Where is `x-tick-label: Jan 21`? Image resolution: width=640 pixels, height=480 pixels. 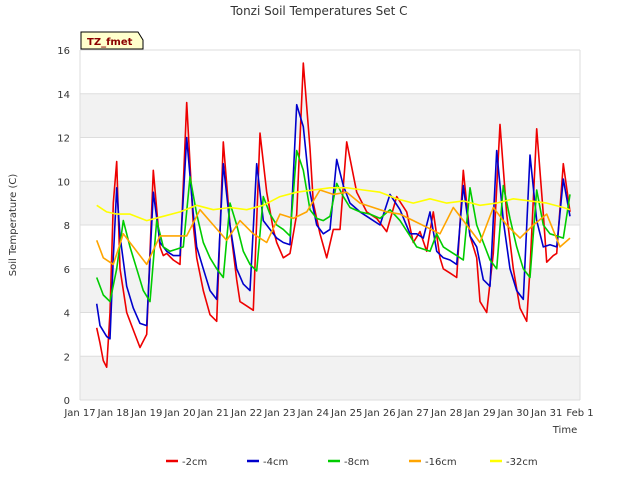 x-tick-label: Jan 21 is located at coordinates (213, 413).